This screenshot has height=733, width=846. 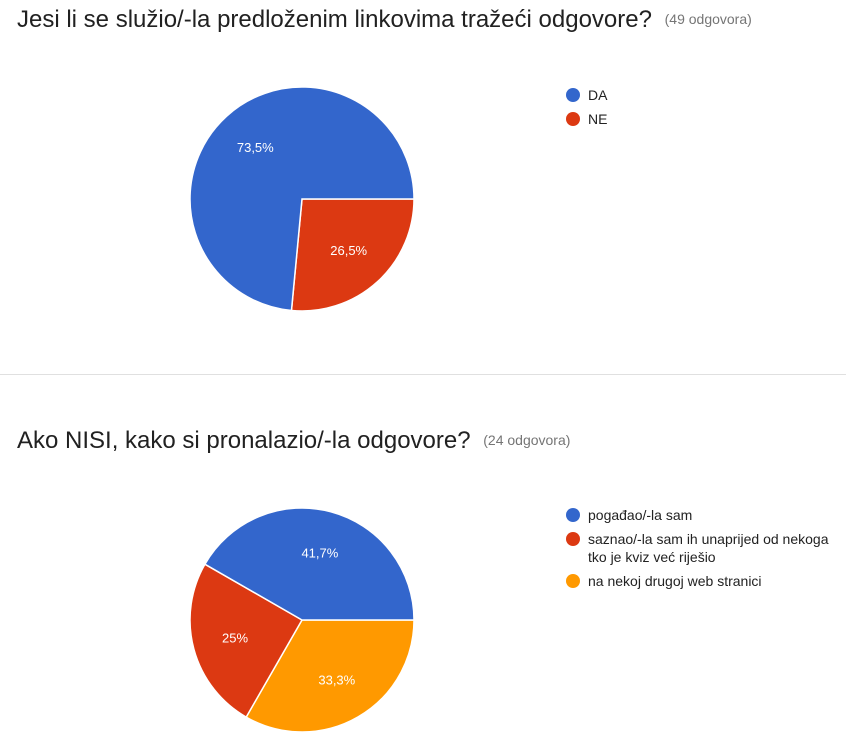 I want to click on pie-chart: 26,5% 73,5%, so click(x=302, y=199).